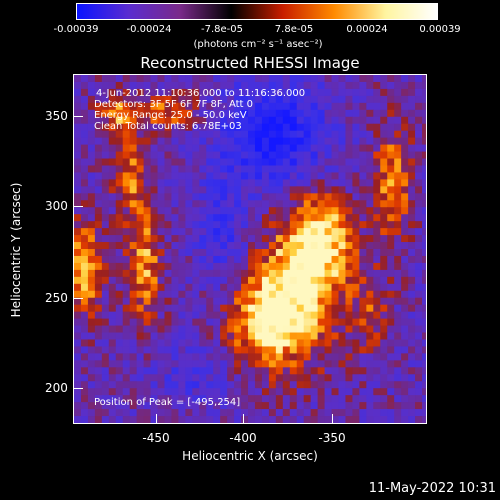 The width and height of the screenshot is (500, 500). What do you see at coordinates (243, 438) in the screenshot?
I see `x-tick-label: -400` at bounding box center [243, 438].